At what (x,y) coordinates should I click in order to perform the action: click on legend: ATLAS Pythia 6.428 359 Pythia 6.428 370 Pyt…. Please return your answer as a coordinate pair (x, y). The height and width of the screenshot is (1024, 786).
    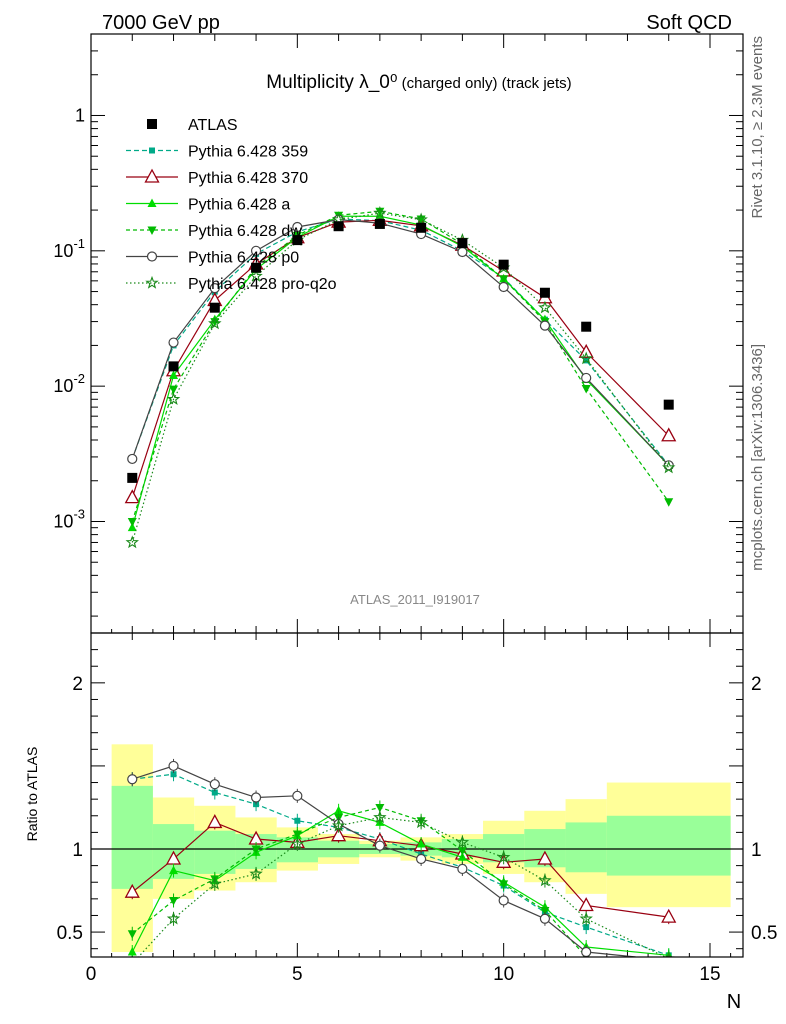
    Looking at the image, I should click on (231, 205).